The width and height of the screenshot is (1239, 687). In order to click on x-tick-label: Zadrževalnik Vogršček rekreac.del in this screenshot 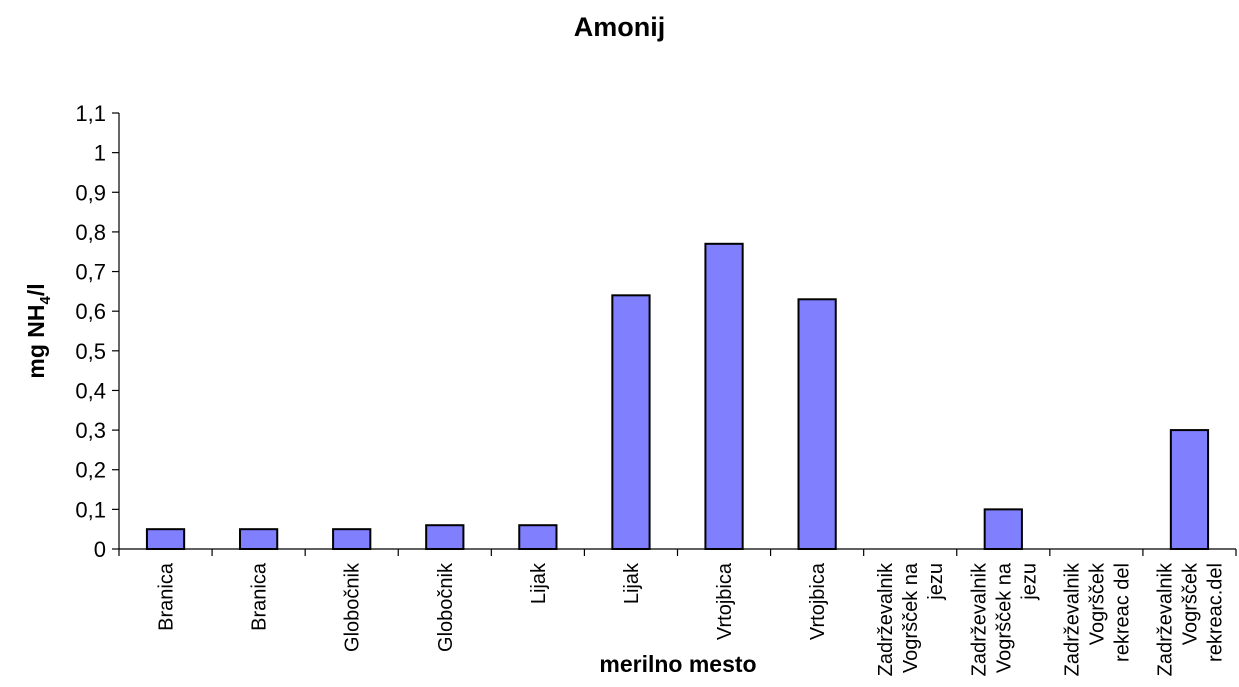, I will do `click(1190, 619)`.